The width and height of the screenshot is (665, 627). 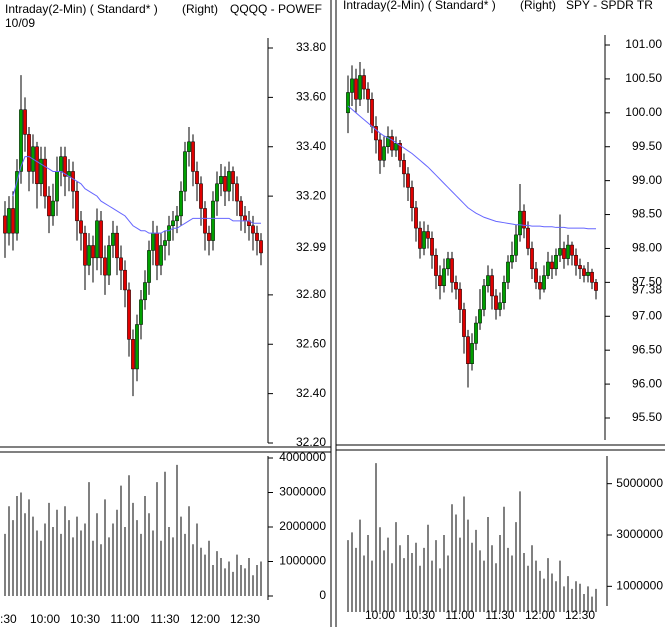 What do you see at coordinates (647, 180) in the screenshot?
I see `y-tick-label: 99.00` at bounding box center [647, 180].